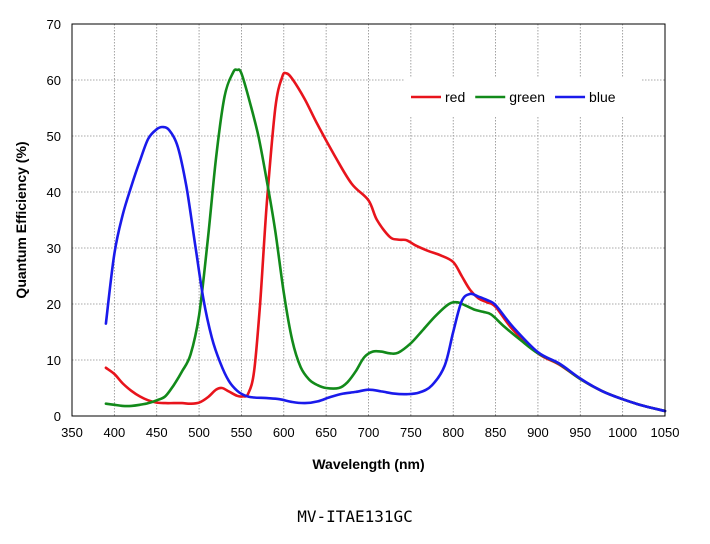 This screenshot has width=710, height=544. What do you see at coordinates (54, 192) in the screenshot?
I see `y-tick-label: 40` at bounding box center [54, 192].